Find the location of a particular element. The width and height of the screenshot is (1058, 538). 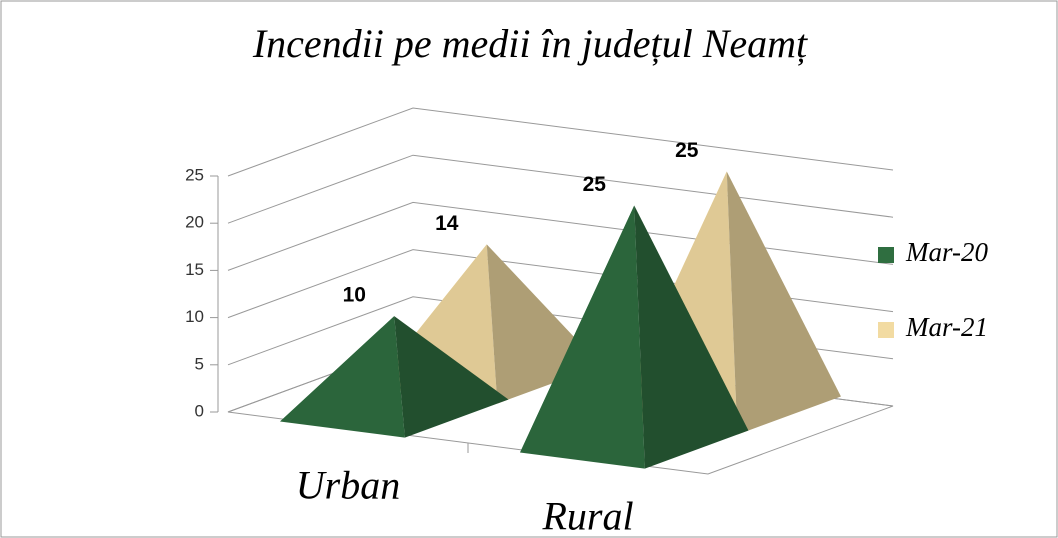

y-tick-label: 20 is located at coordinates (194, 222).